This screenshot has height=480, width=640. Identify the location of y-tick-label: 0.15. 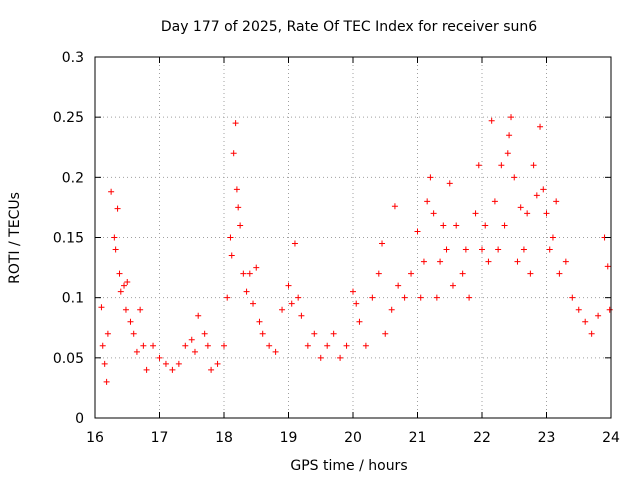
(68, 239).